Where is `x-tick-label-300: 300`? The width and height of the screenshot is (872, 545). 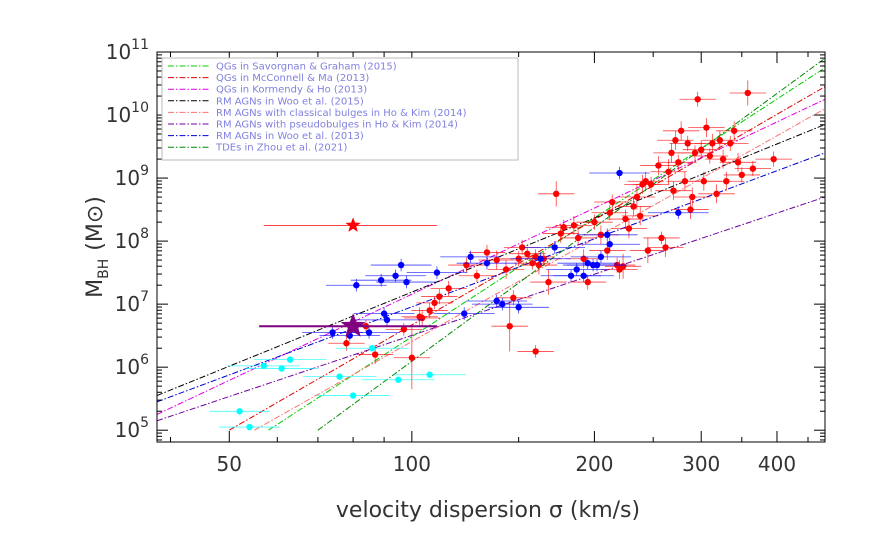
x-tick-label-300: 300 is located at coordinates (701, 464).